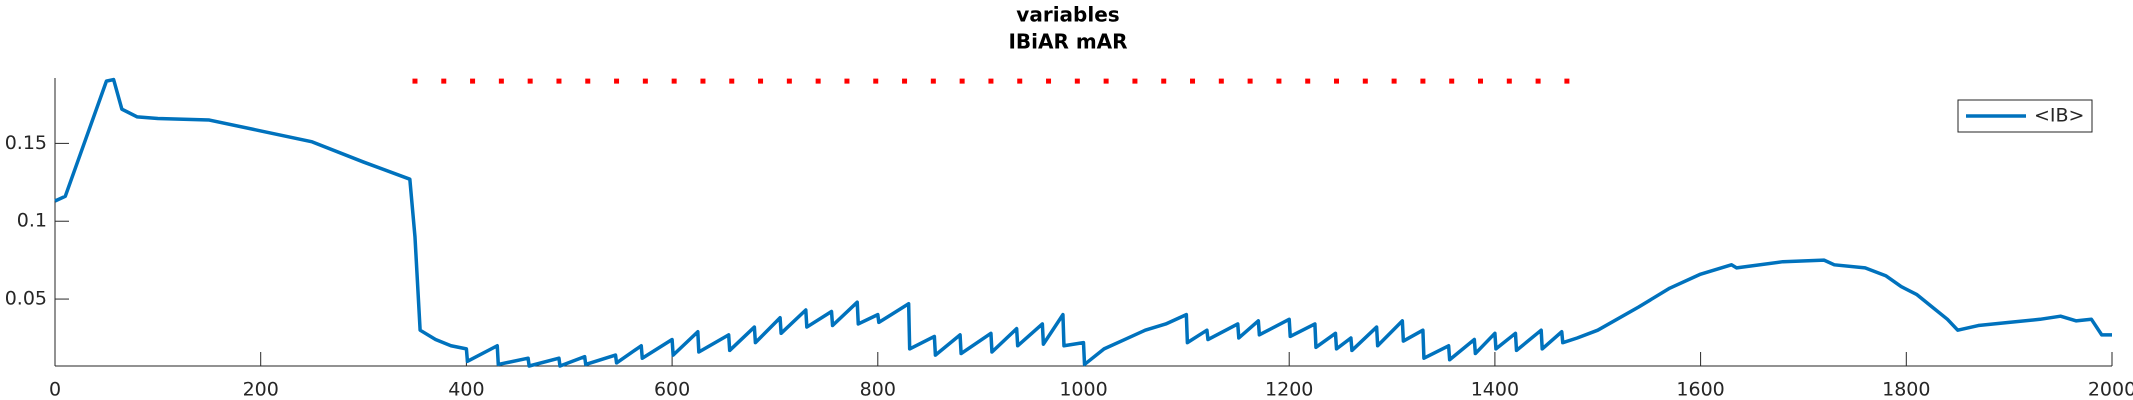  I want to click on x-tick-label: 1200, so click(1289, 389).